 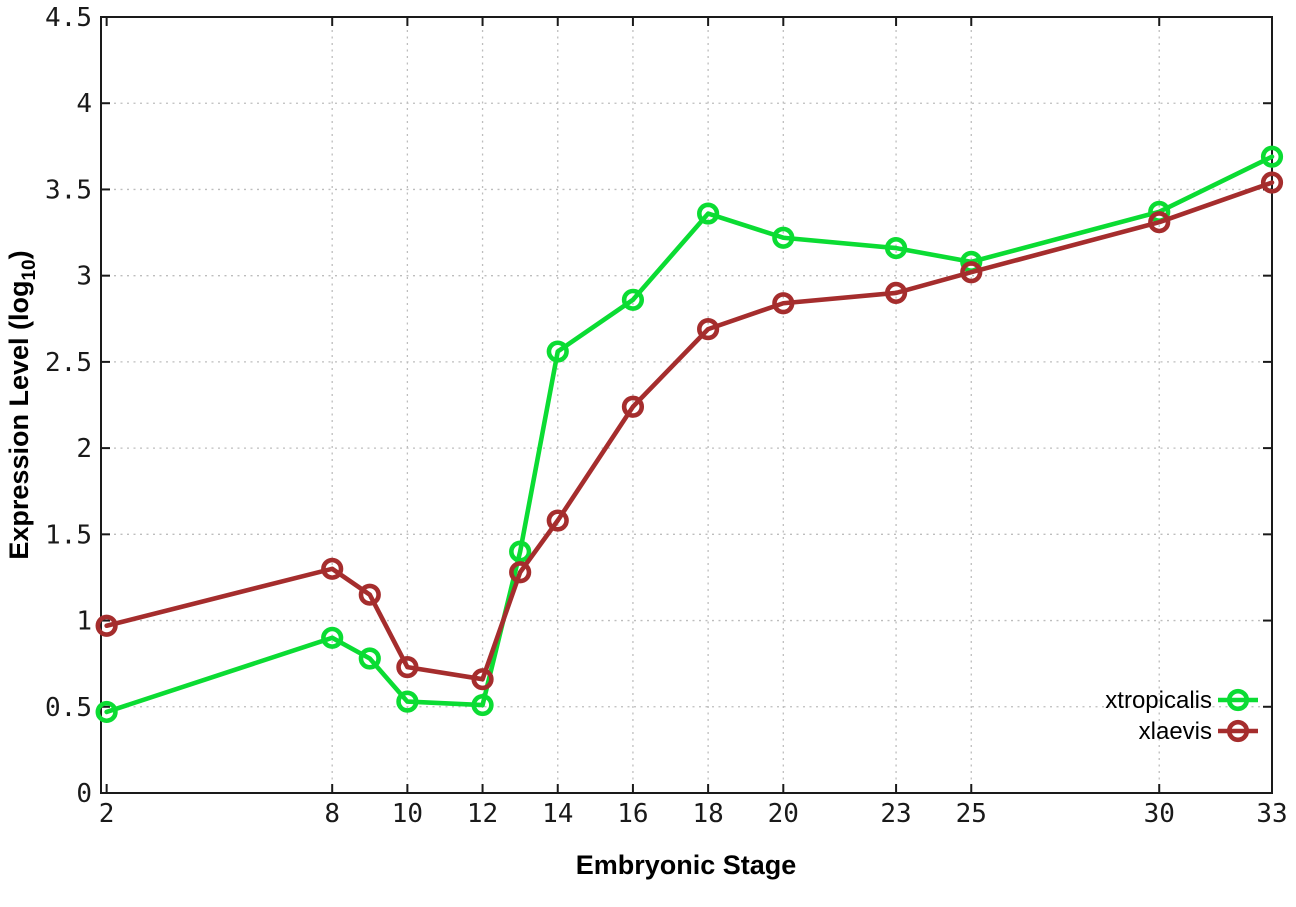 What do you see at coordinates (1271, 814) in the screenshot?
I see `x-tick-label: 33` at bounding box center [1271, 814].